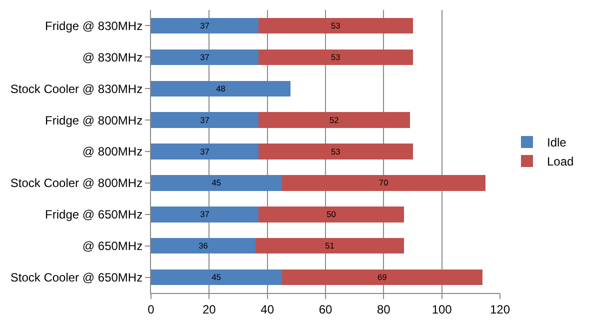 The height and width of the screenshot is (326, 589). What do you see at coordinates (325, 309) in the screenshot?
I see `x-tick-label: 60` at bounding box center [325, 309].